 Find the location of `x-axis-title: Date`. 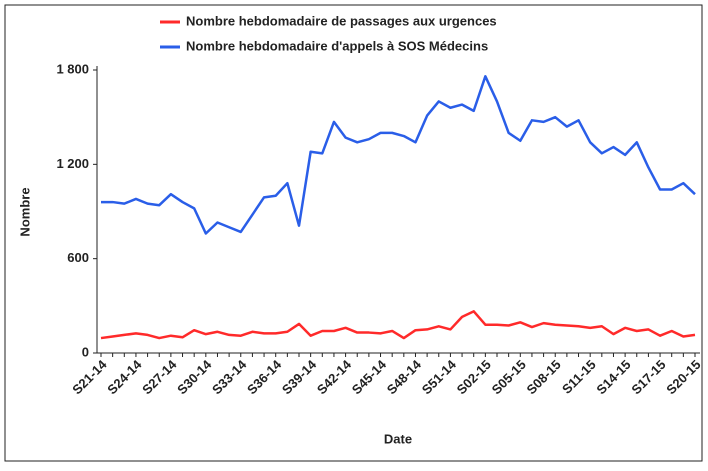

x-axis-title: Date is located at coordinates (398, 438).